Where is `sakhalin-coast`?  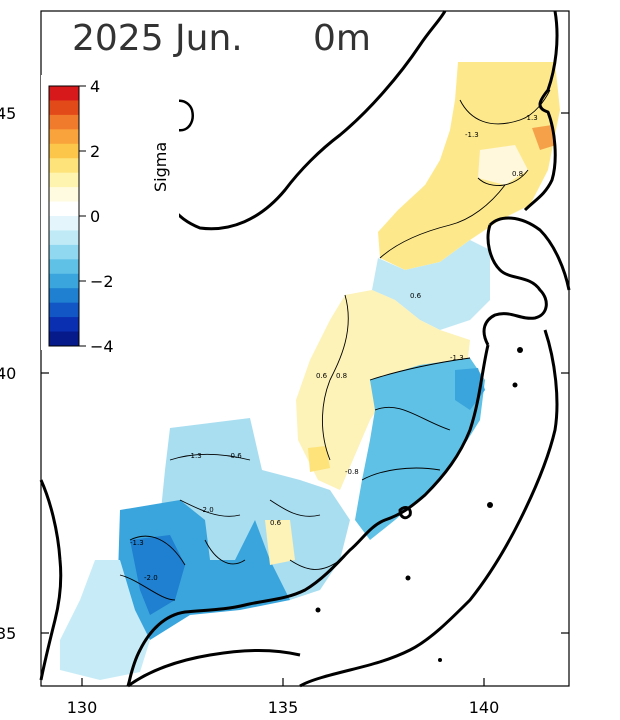 sakhalin-coast is located at coordinates (541, 111).